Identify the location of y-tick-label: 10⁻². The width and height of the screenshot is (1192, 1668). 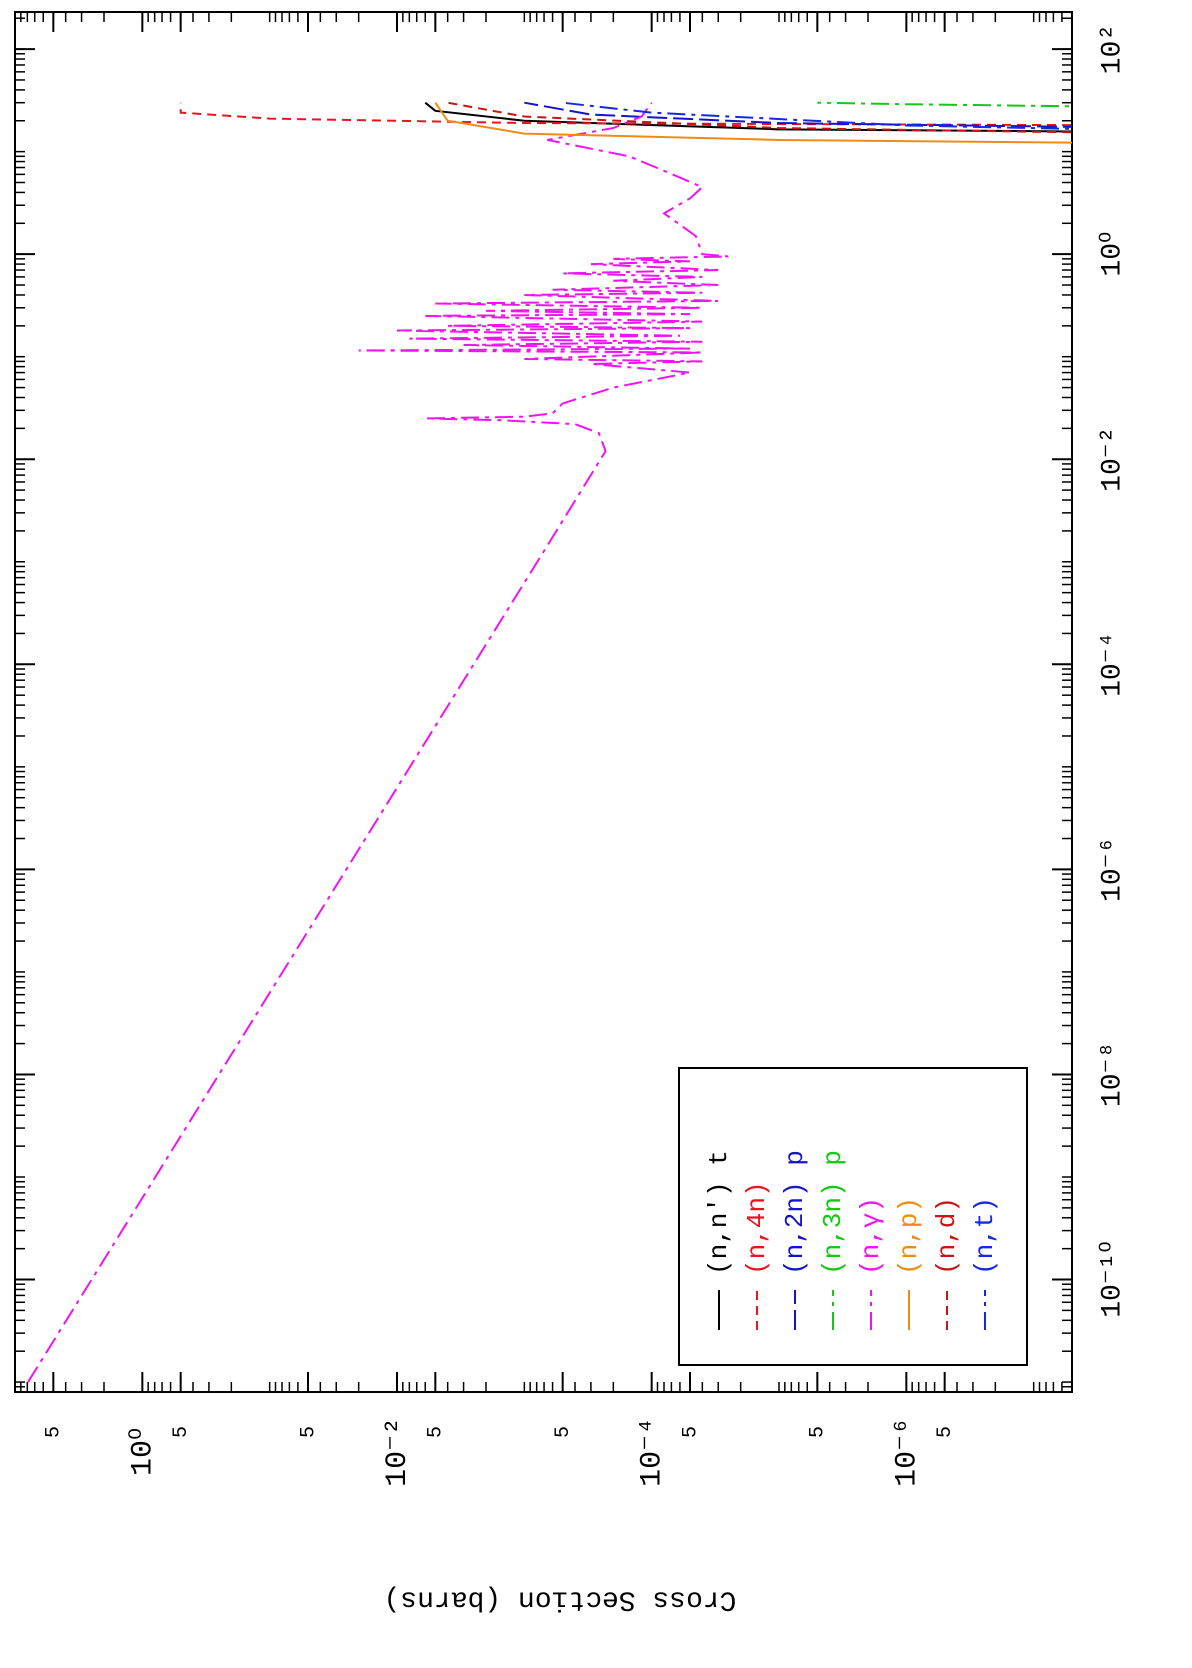
(398, 1452).